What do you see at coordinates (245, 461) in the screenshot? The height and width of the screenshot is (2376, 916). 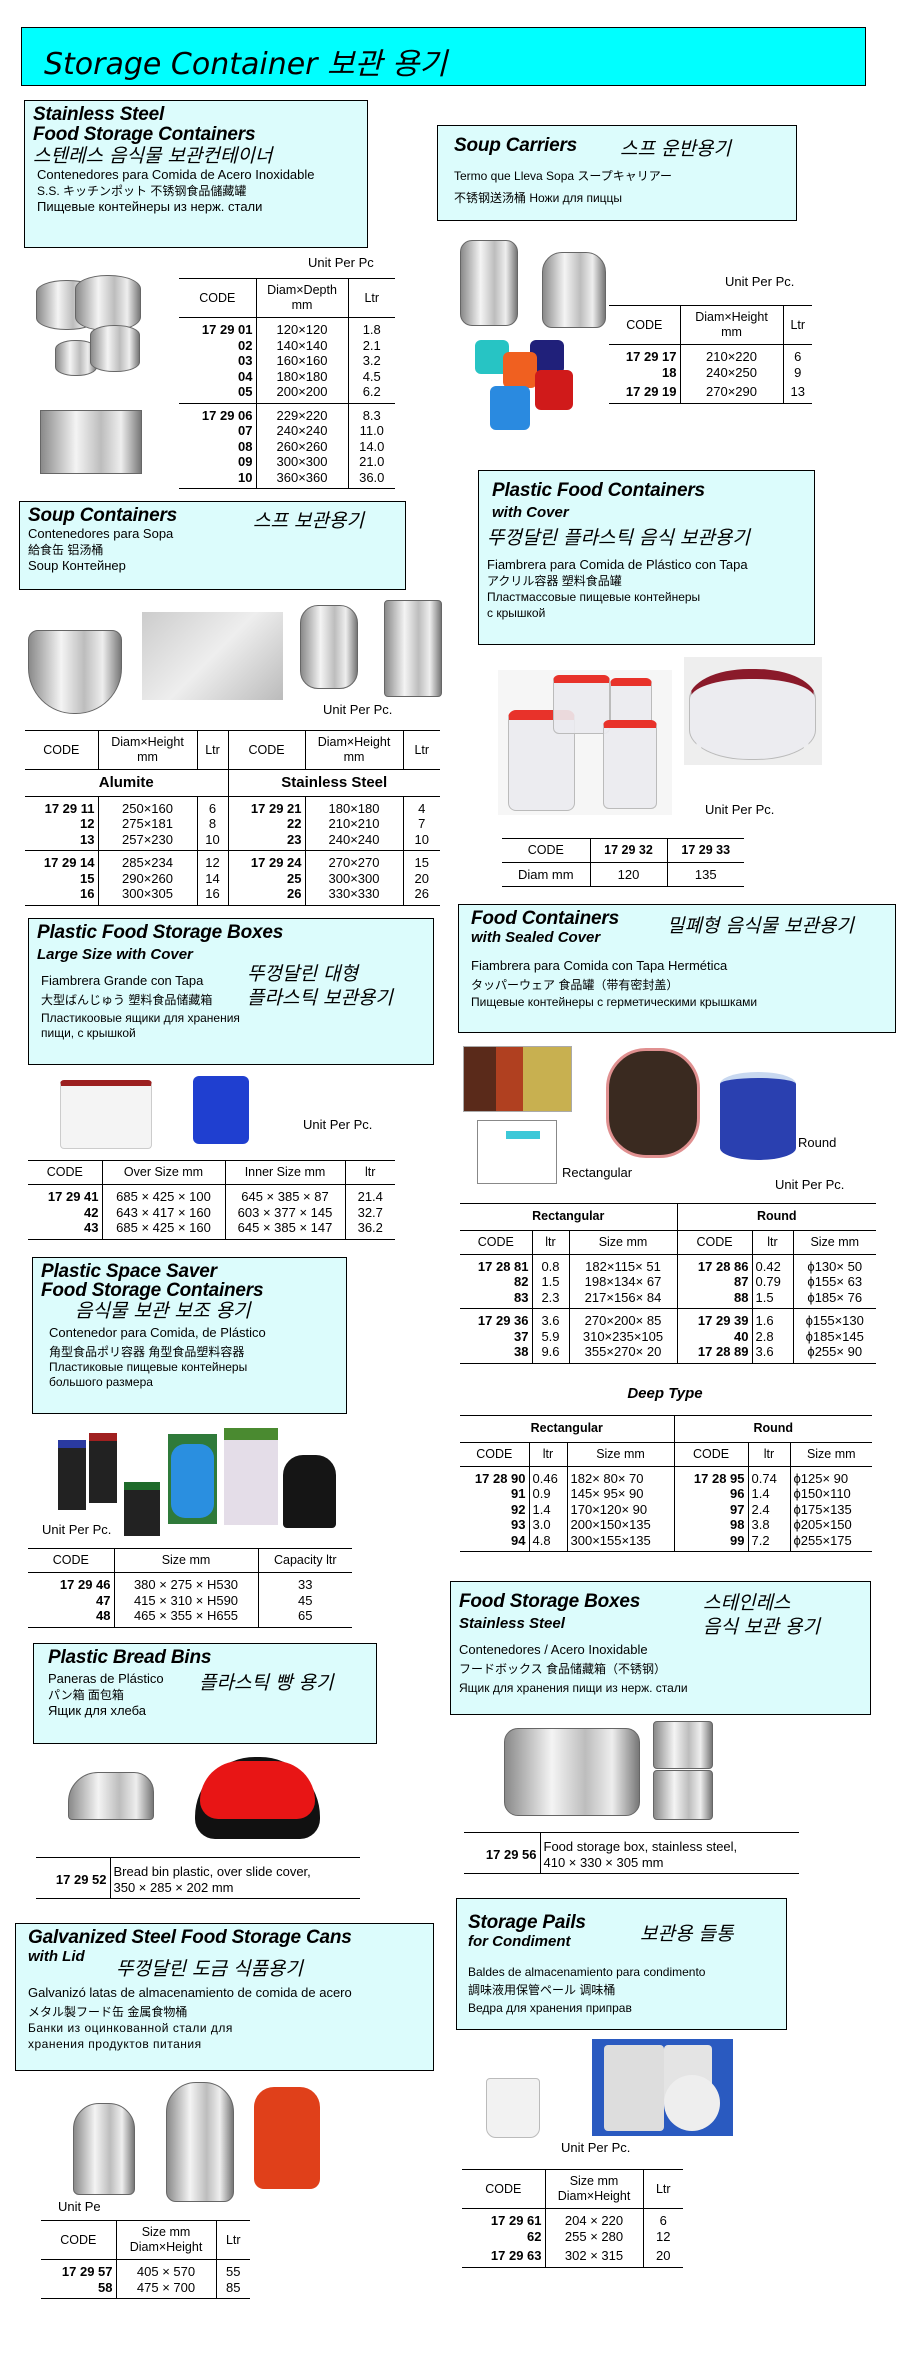 I see `code-cell: 09` at bounding box center [245, 461].